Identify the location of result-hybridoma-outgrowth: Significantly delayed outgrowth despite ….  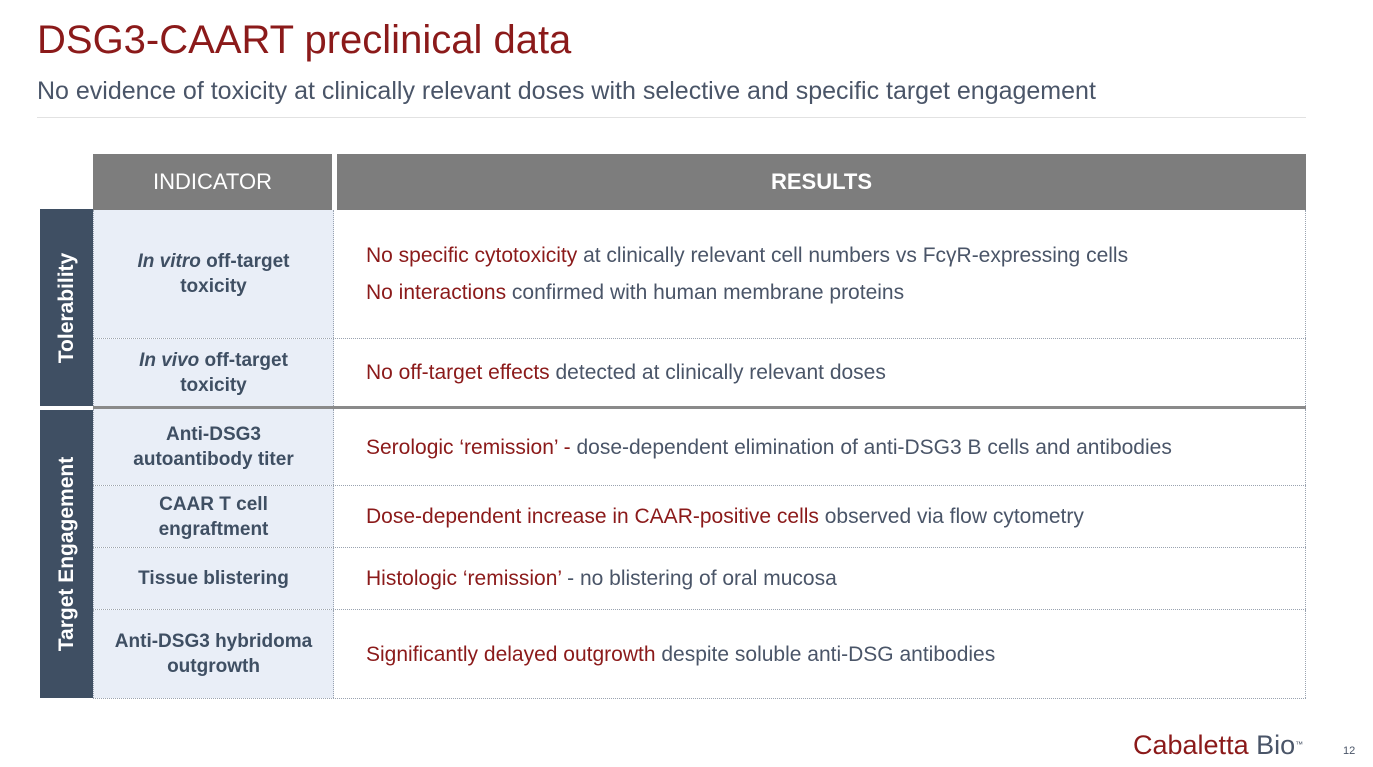
(821, 654).